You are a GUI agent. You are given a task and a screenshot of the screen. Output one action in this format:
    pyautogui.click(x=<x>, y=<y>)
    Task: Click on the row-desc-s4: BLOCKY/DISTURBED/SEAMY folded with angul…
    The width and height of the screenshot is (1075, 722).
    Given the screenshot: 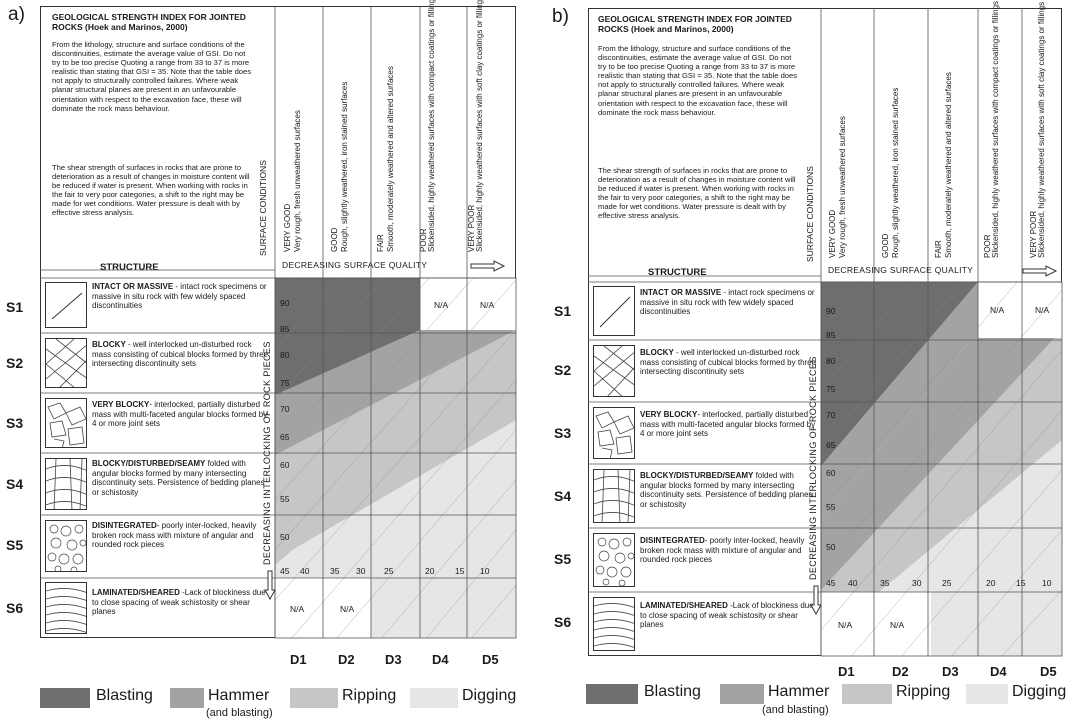 What is the action you would take?
    pyautogui.click(x=726, y=490)
    